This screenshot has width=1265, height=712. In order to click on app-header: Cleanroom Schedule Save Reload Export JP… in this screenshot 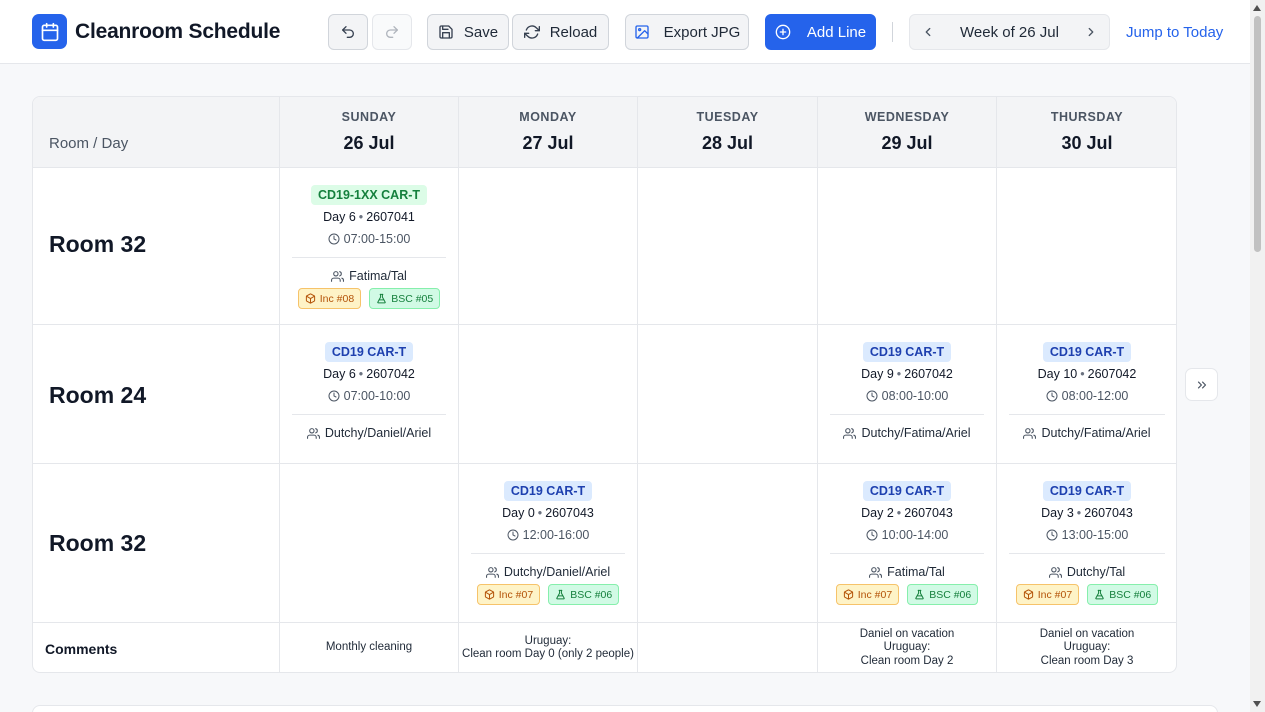, I will do `click(625, 32)`.